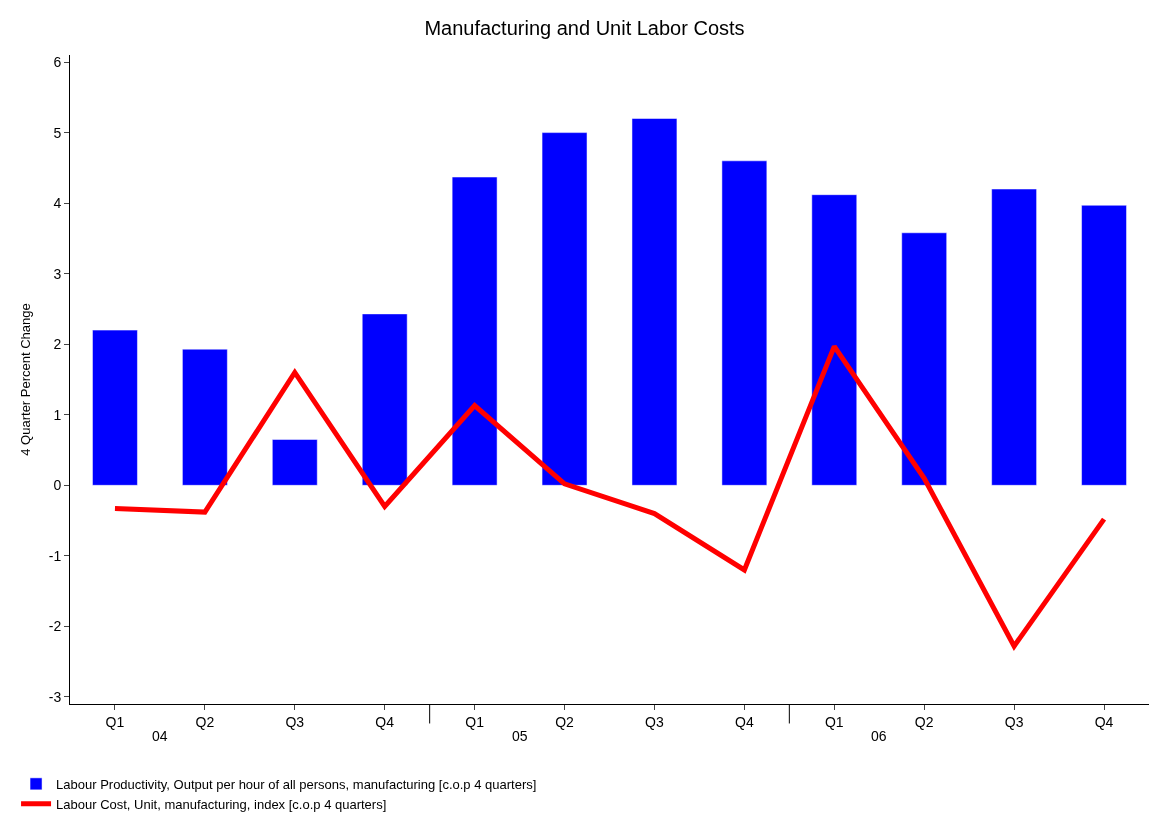  I want to click on y-tick-label: -2, so click(55, 626).